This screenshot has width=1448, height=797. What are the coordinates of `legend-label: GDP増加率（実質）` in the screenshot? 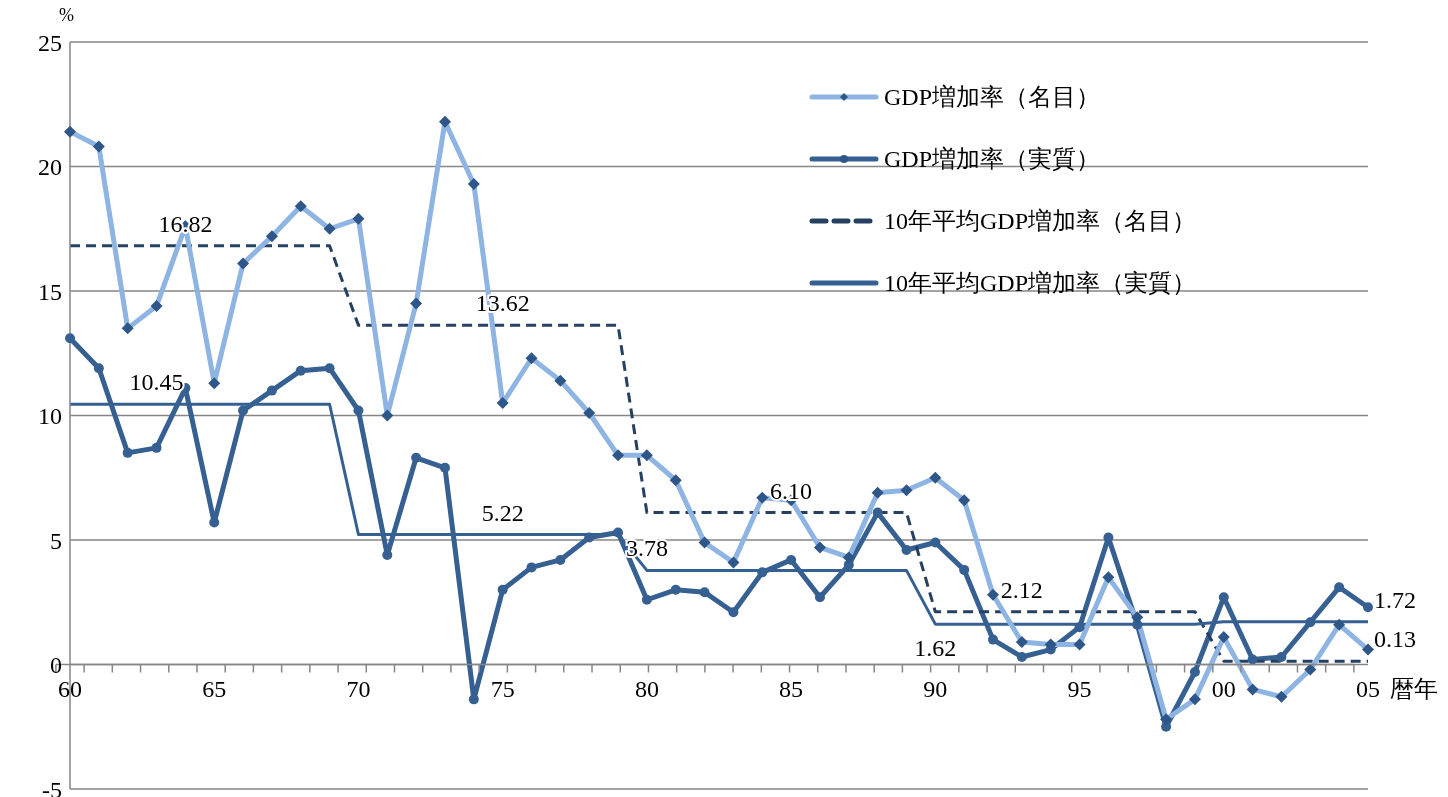 It's located at (992, 159).